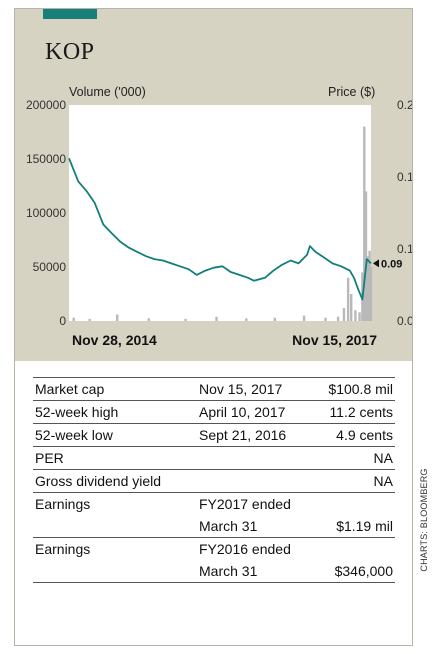 This screenshot has width=442, height=654. What do you see at coordinates (50, 267) in the screenshot?
I see `volume-tick-label: 50000` at bounding box center [50, 267].